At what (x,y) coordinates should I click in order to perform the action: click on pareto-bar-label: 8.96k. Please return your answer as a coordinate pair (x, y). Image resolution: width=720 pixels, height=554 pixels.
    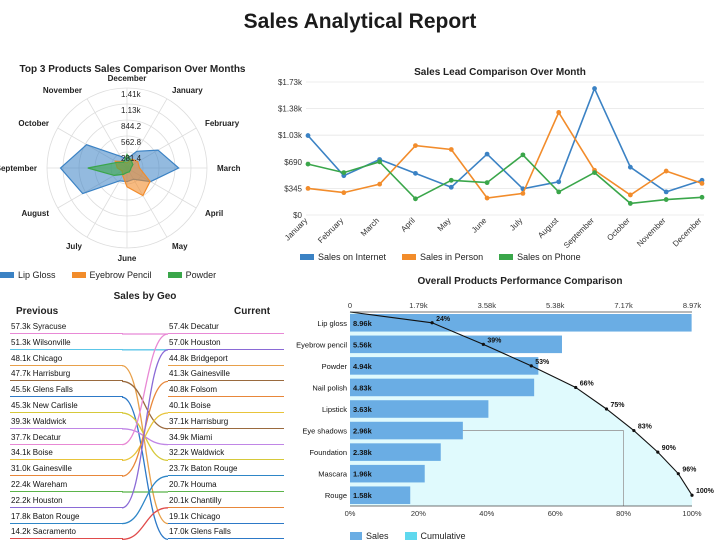
    Looking at the image, I should click on (363, 323).